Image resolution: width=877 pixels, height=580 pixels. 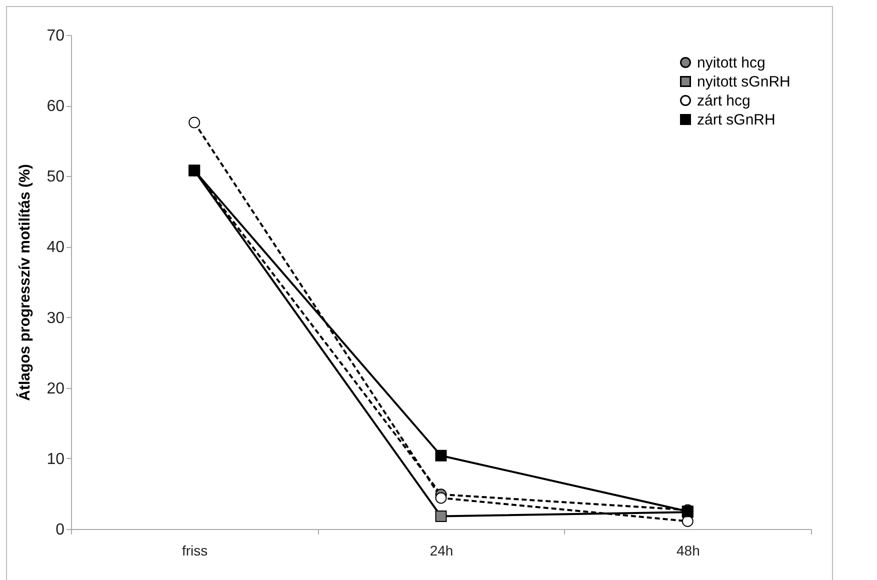 What do you see at coordinates (736, 120) in the screenshot?
I see `legend-label: zárt sGnRH` at bounding box center [736, 120].